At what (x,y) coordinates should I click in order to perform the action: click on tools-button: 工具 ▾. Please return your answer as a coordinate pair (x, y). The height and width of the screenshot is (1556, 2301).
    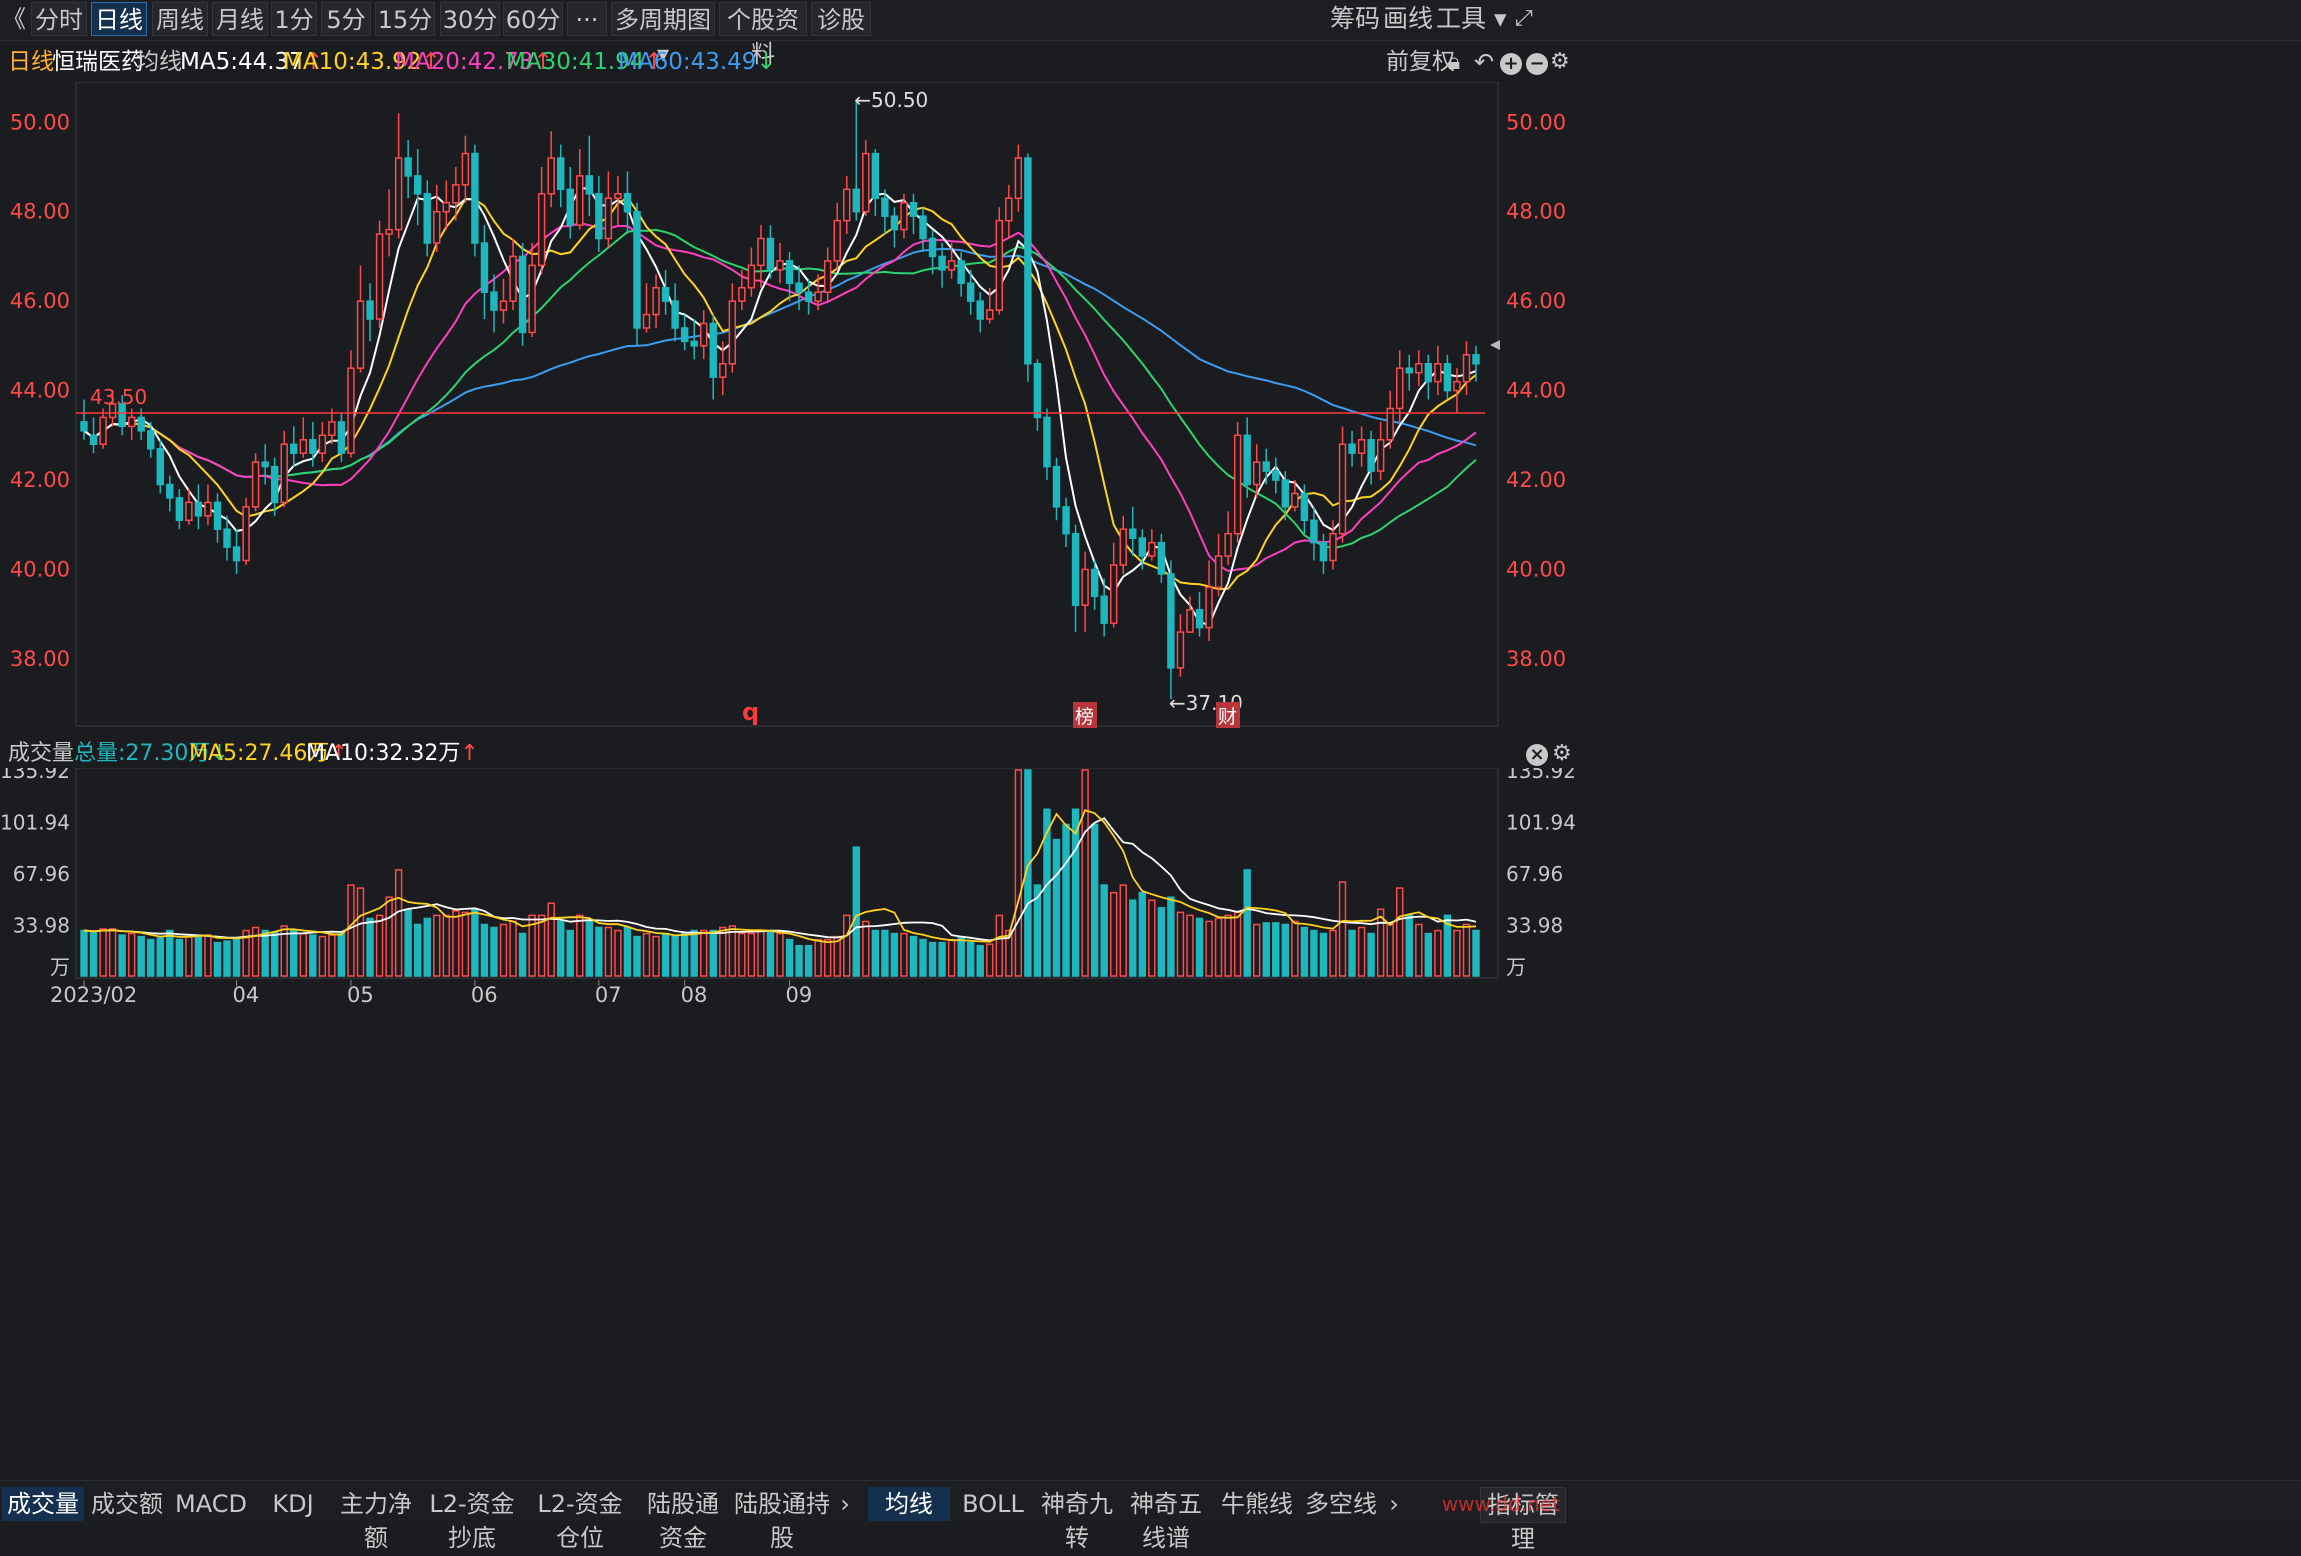
    Looking at the image, I should click on (1471, 18).